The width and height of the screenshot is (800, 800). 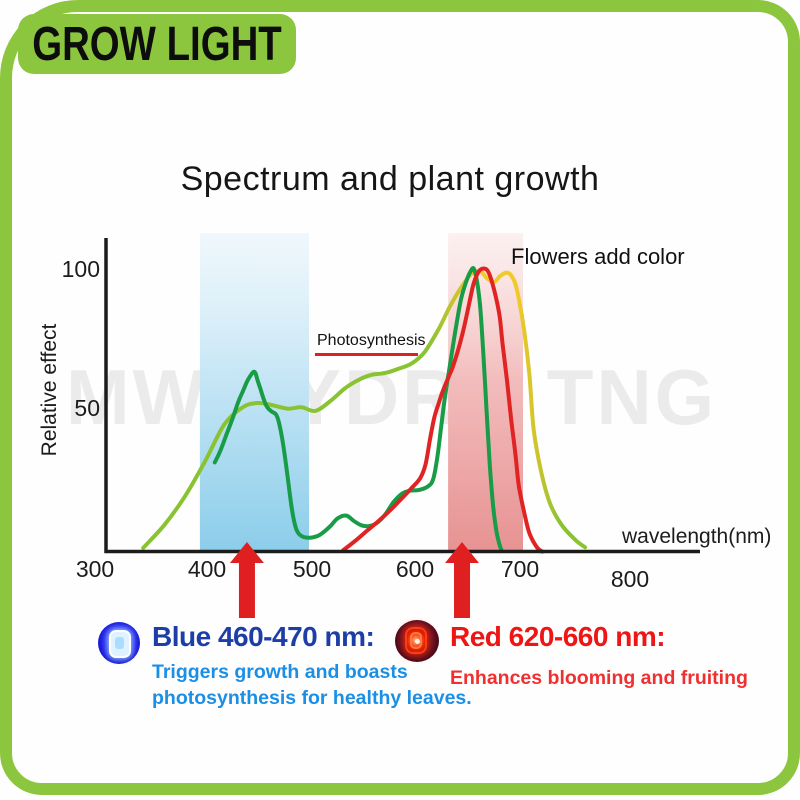 What do you see at coordinates (95, 569) in the screenshot?
I see `x-tick-300: 300` at bounding box center [95, 569].